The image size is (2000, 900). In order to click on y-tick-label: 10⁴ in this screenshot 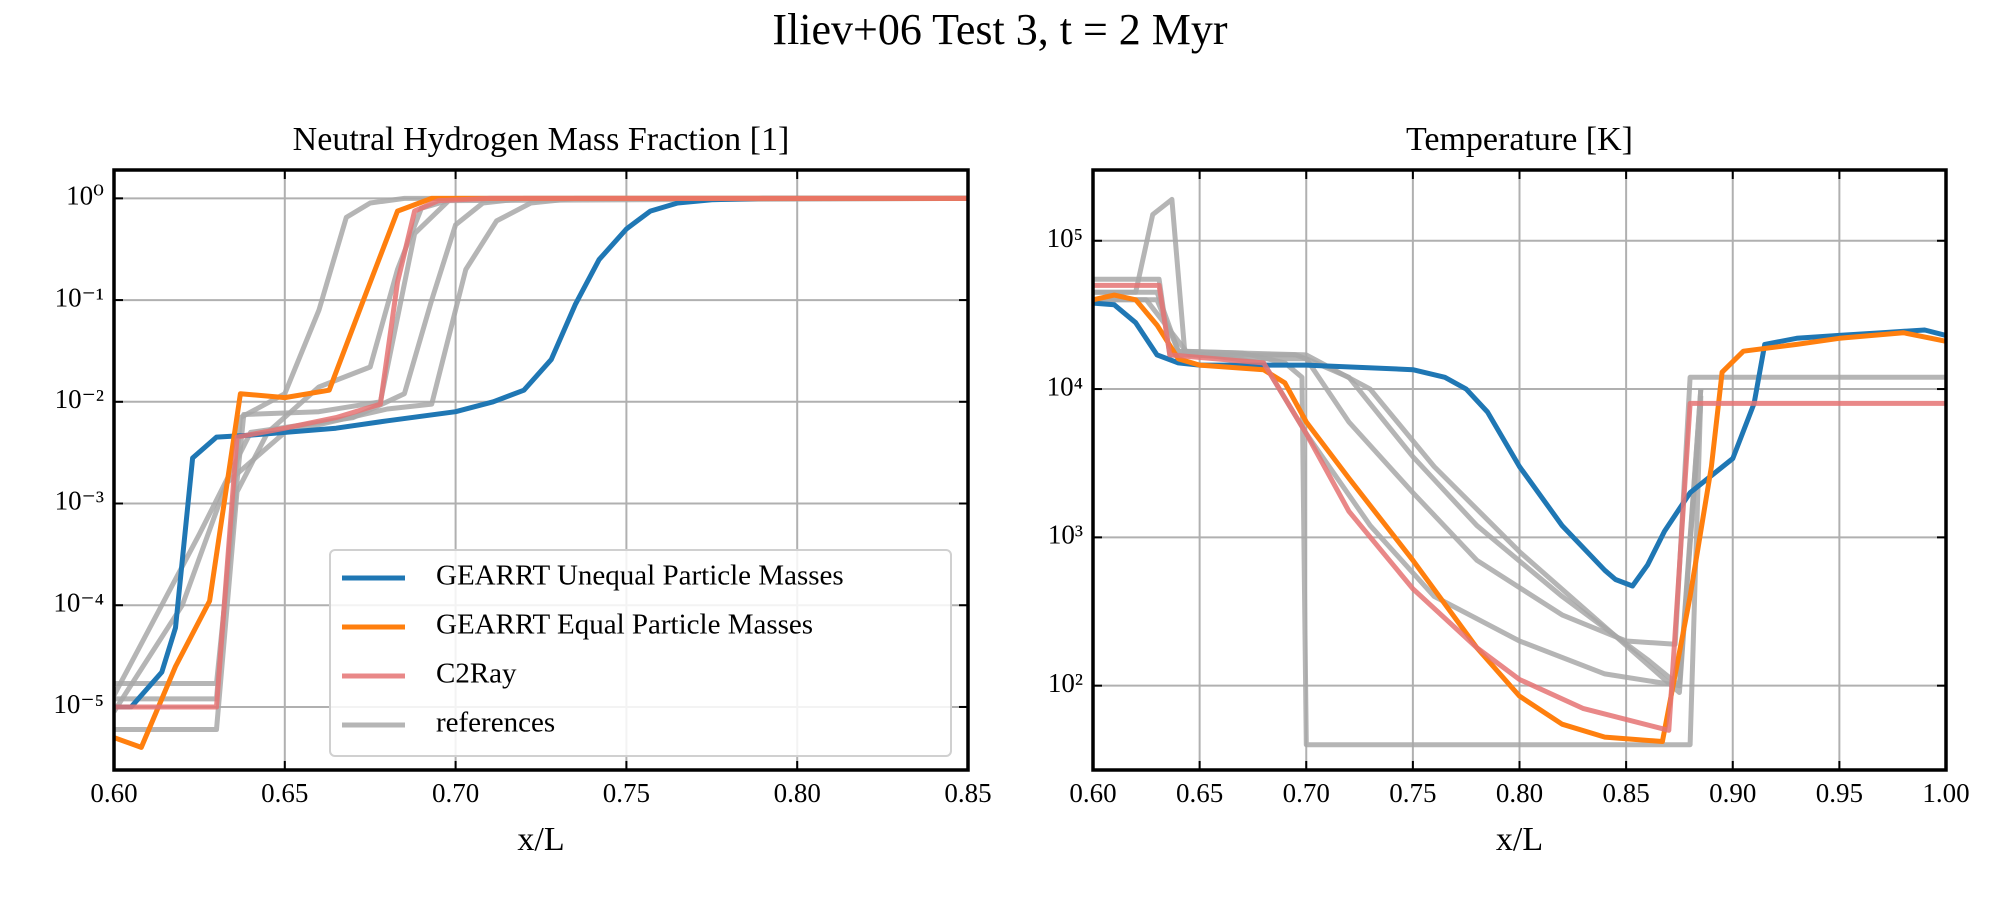, I will do `click(1065, 386)`.